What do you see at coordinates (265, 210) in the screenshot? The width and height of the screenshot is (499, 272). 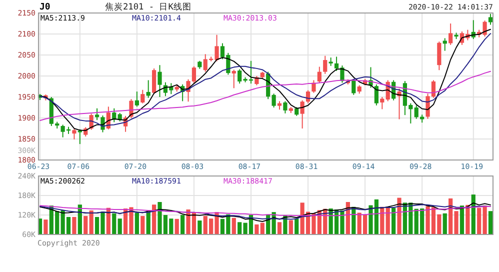 I see `line-series` at bounding box center [265, 210].